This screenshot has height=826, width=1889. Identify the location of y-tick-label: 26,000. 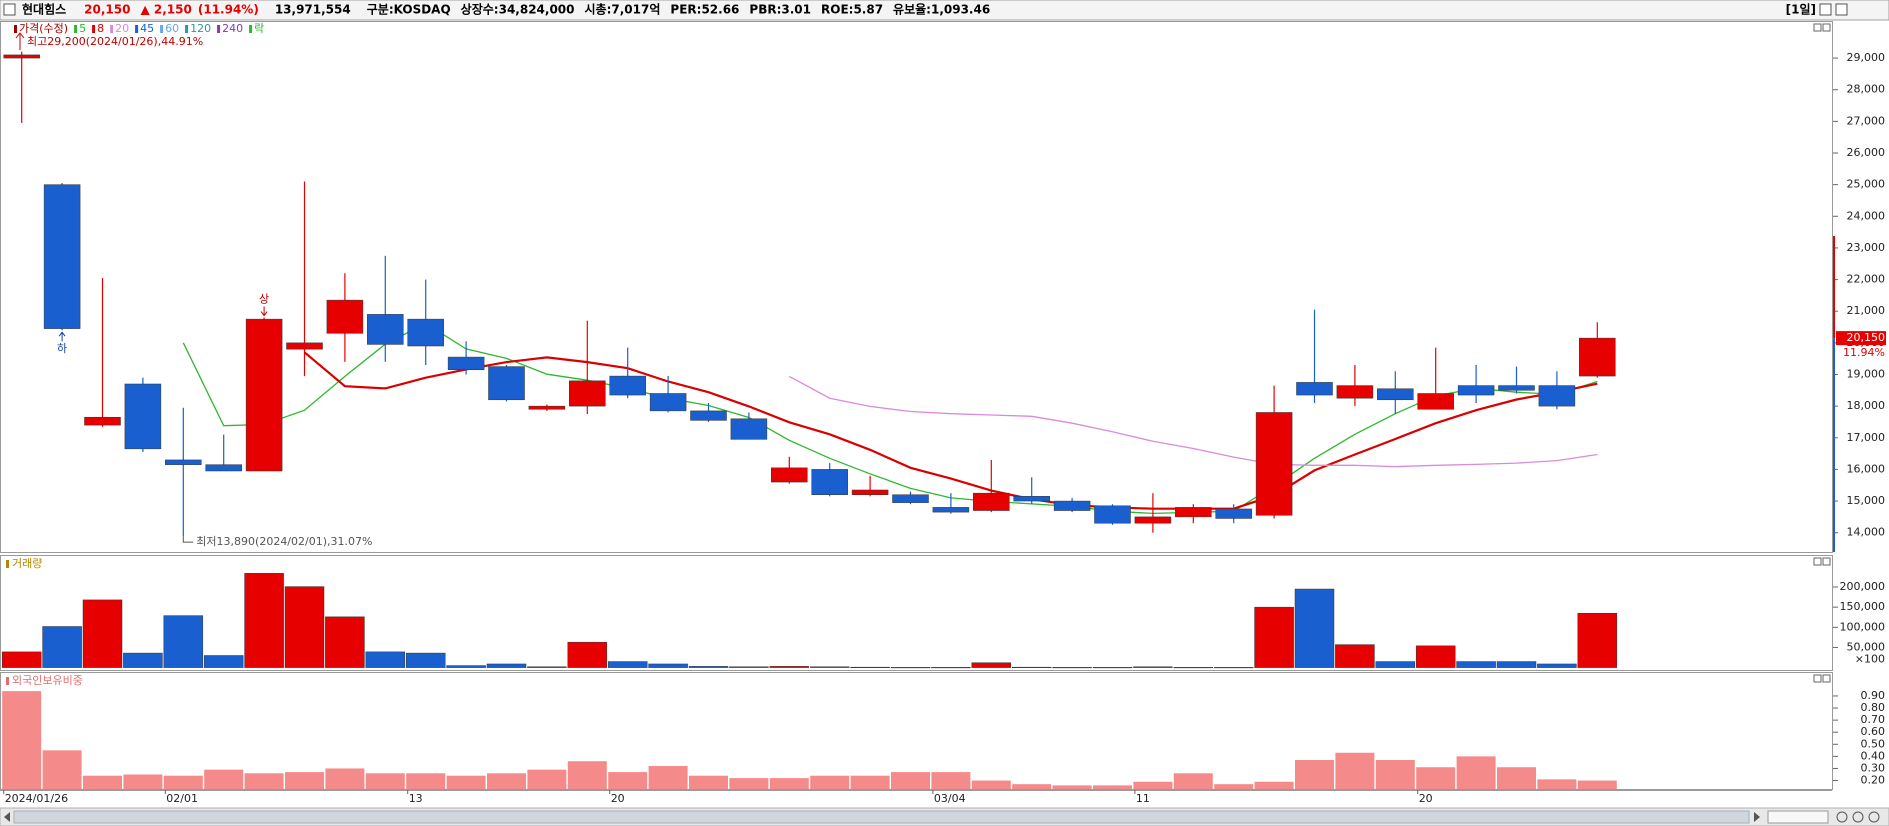
(1866, 152).